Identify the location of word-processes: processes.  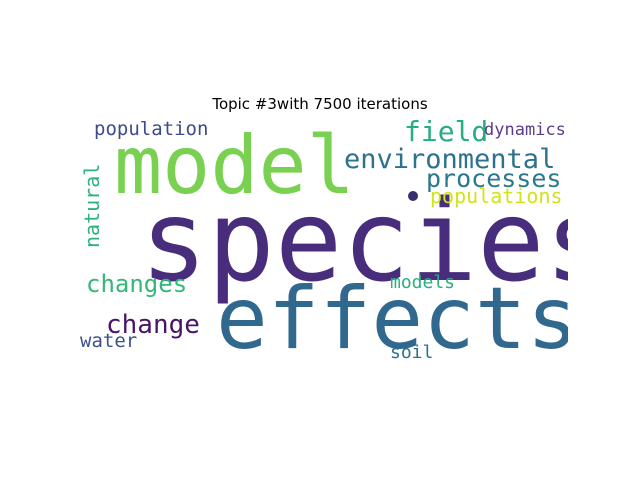
(494, 178).